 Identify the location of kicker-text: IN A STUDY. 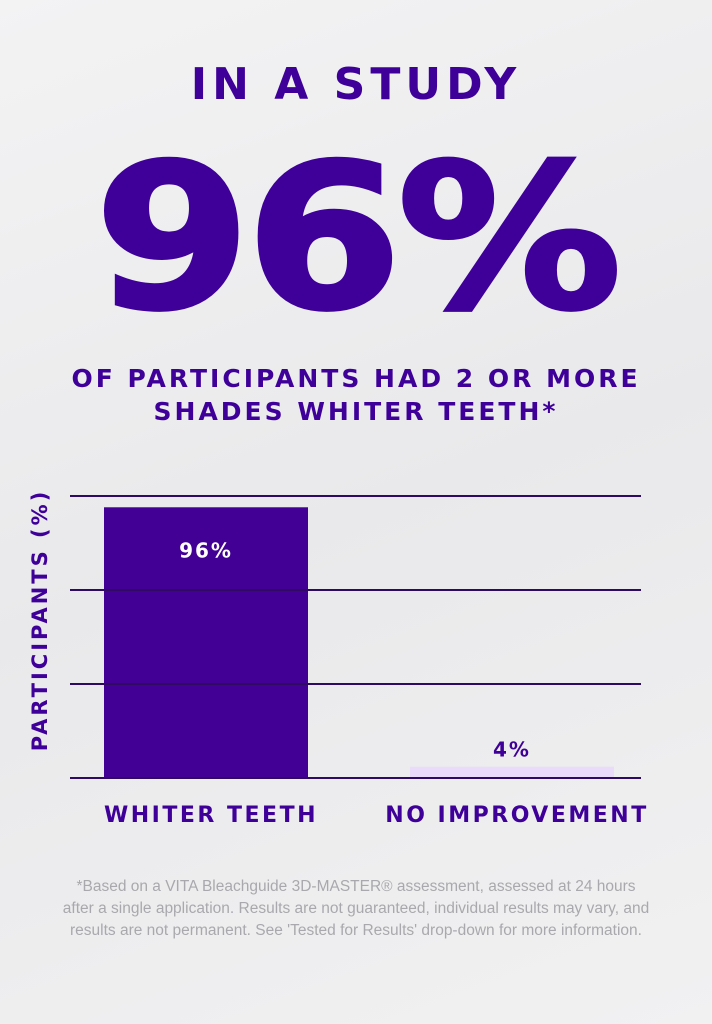
(356, 84).